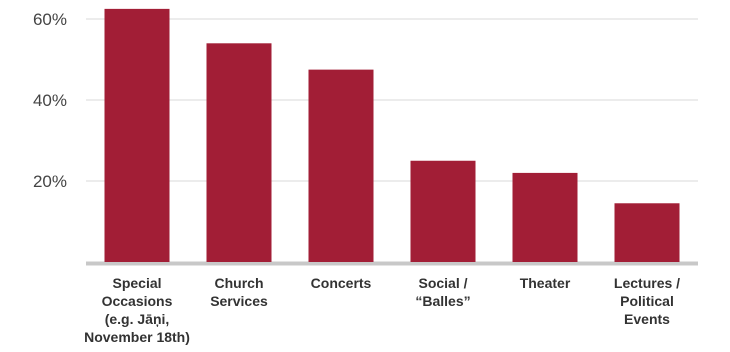 The width and height of the screenshot is (730, 352). I want to click on y-tick-label: 40%, so click(50, 100).